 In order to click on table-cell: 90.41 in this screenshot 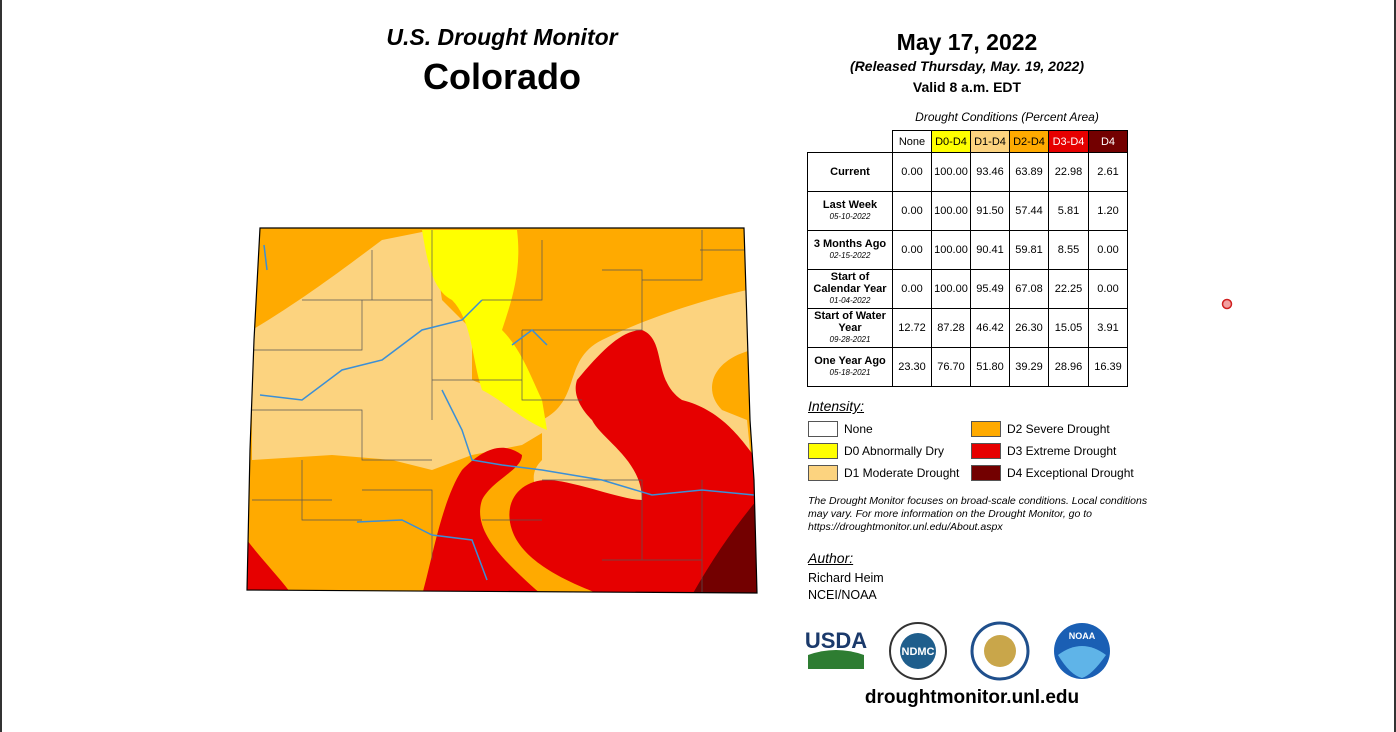, I will do `click(990, 250)`.